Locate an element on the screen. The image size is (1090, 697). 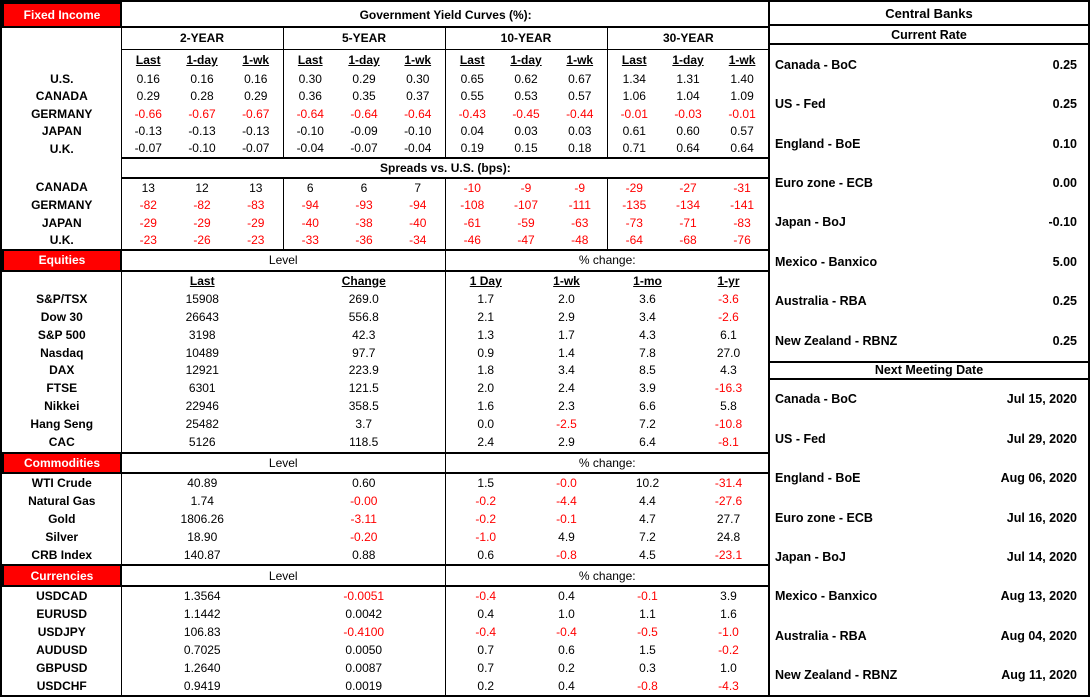
central-banks-title: Central Banks is located at coordinates (929, 14).